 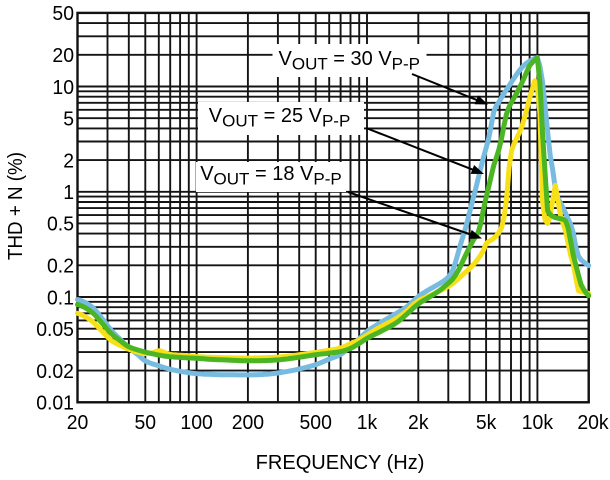 I want to click on svg-text: 500, so click(x=316, y=423).